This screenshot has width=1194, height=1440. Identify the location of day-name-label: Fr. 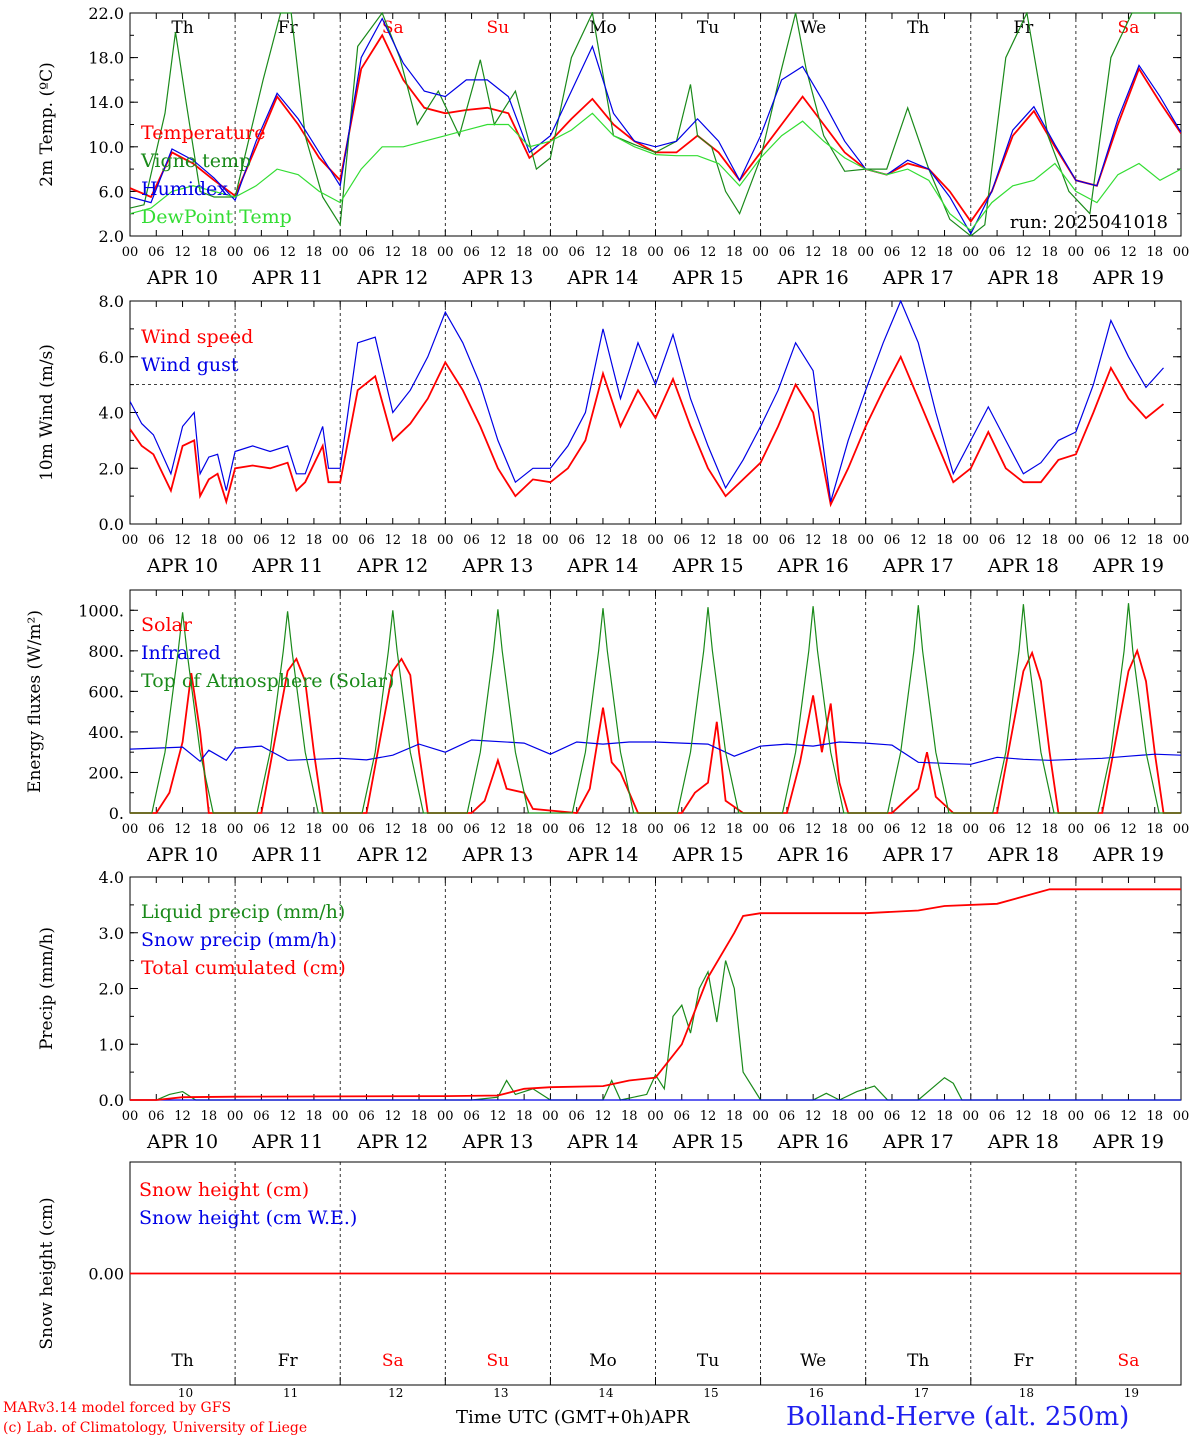
(1023, 1361).